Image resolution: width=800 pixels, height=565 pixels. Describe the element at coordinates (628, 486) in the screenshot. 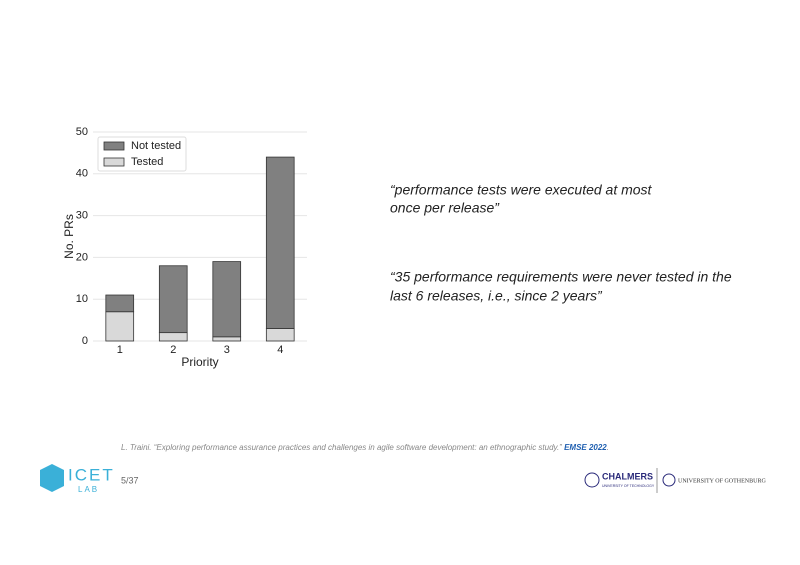

I see `logo-text: UNIVERSITY OF TECHNOLOGY` at that location.